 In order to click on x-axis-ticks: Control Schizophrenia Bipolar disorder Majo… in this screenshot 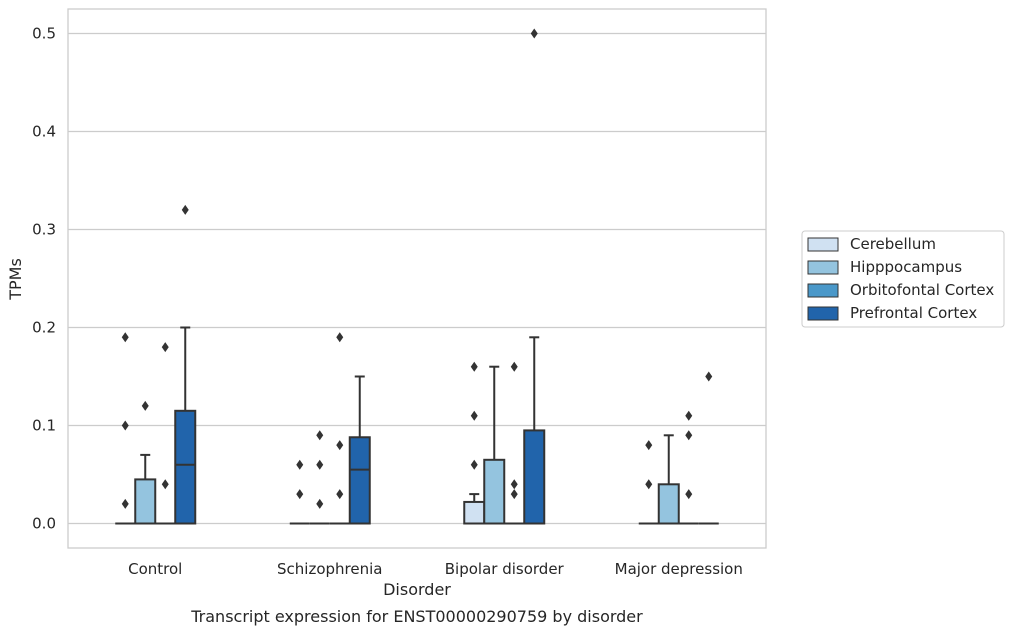, I will do `click(435, 569)`.